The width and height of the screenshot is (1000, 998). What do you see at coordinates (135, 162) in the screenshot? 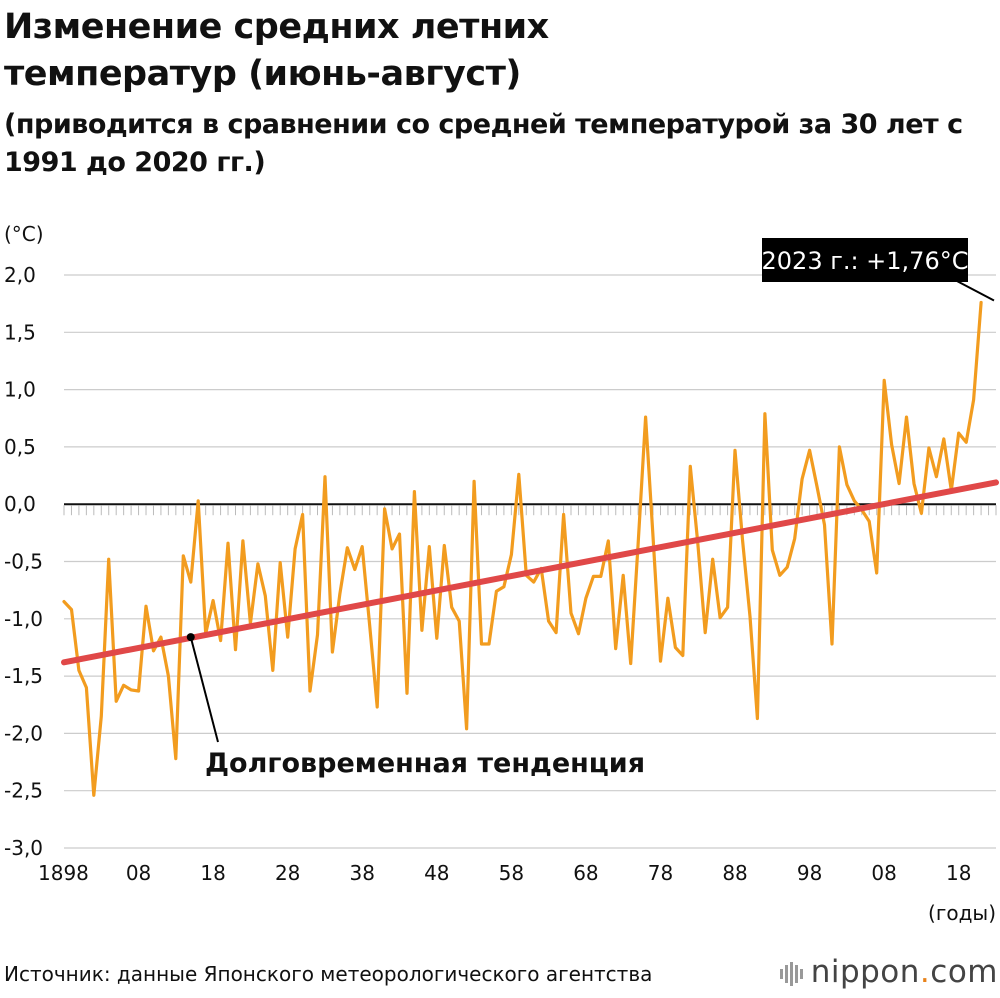
I see `chart-subtitle-line2: 1991 до 2020 гг.)` at bounding box center [135, 162].